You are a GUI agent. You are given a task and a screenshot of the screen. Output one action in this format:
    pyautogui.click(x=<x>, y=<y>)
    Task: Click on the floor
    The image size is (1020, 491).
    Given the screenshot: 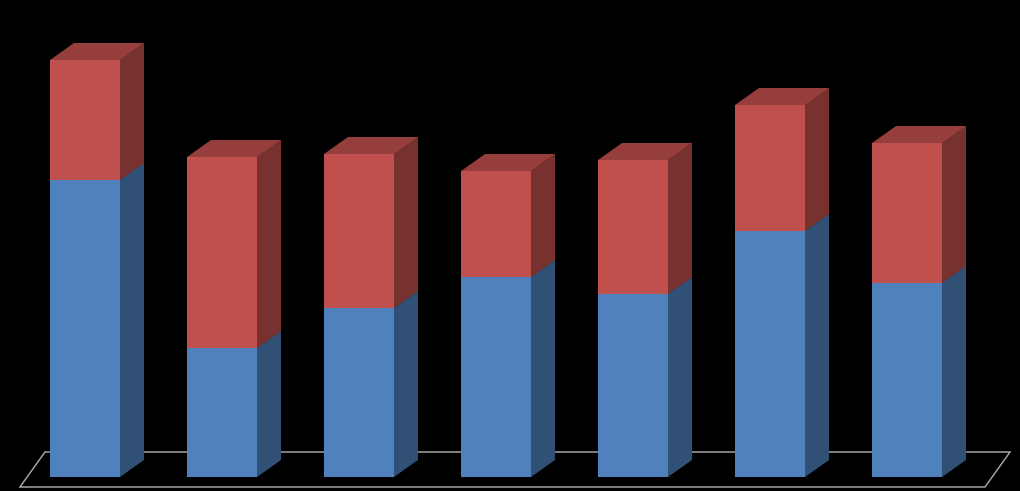 What is the action you would take?
    pyautogui.click(x=515, y=469)
    